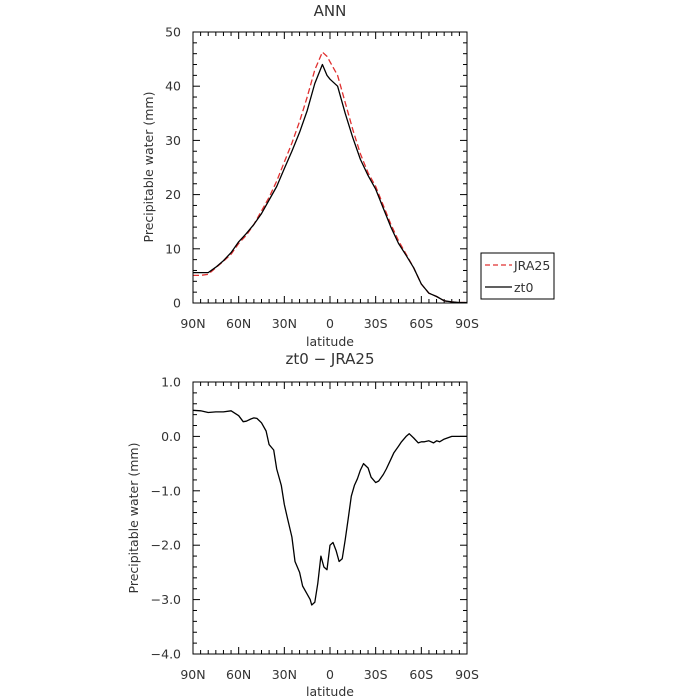 The height and width of the screenshot is (700, 700). What do you see at coordinates (148, 167) in the screenshot?
I see `top-y-axis-label: Precipitable water (mm)` at bounding box center [148, 167].